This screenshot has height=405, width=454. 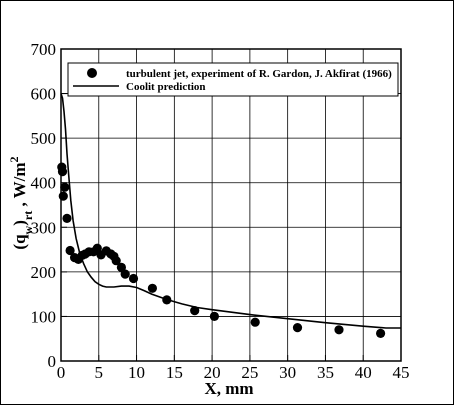 What do you see at coordinates (166, 87) in the screenshot?
I see `legend-label-prediction: Coolit prediction` at bounding box center [166, 87].